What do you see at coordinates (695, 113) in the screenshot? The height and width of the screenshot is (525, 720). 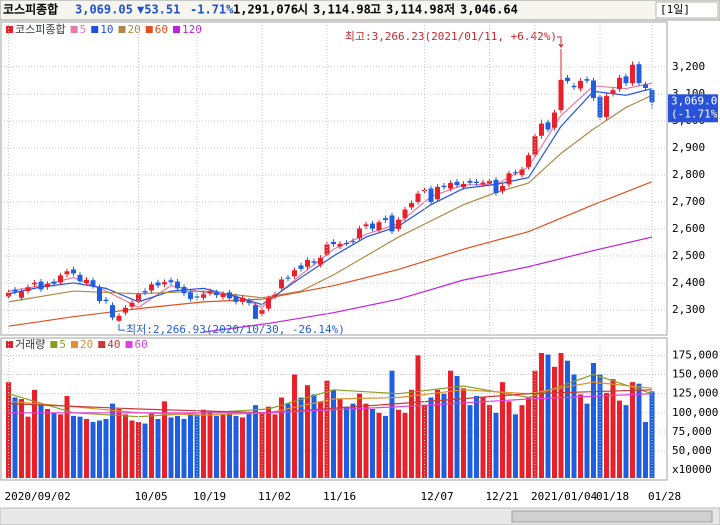 I see `price-box-label: (-1.71%)` at bounding box center [695, 113].